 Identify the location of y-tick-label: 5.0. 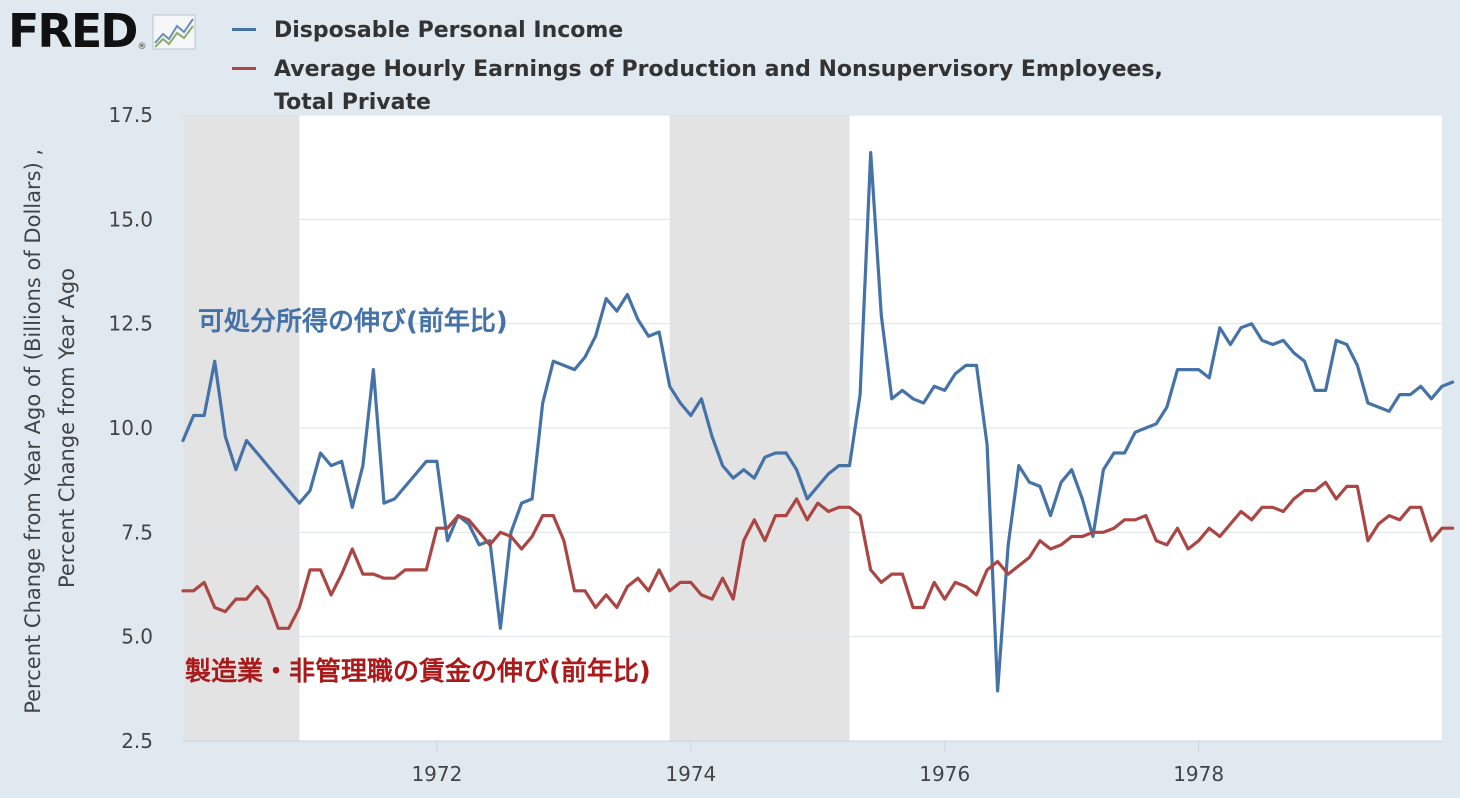
(137, 637).